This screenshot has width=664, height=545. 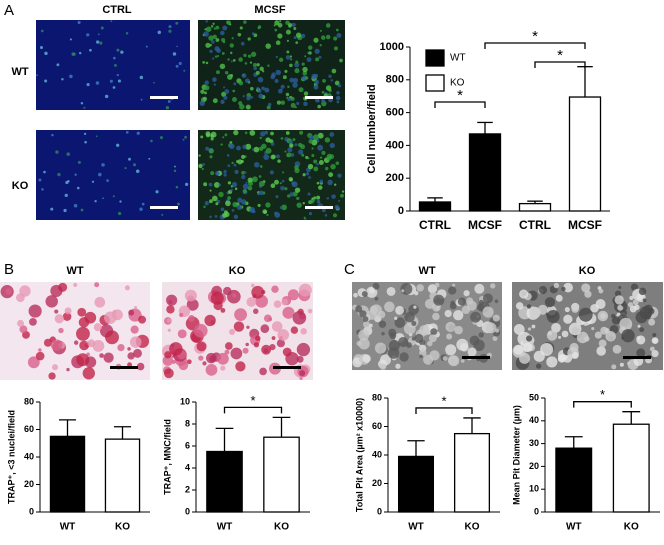 I want to click on y-tick-label: 200, so click(x=395, y=178).